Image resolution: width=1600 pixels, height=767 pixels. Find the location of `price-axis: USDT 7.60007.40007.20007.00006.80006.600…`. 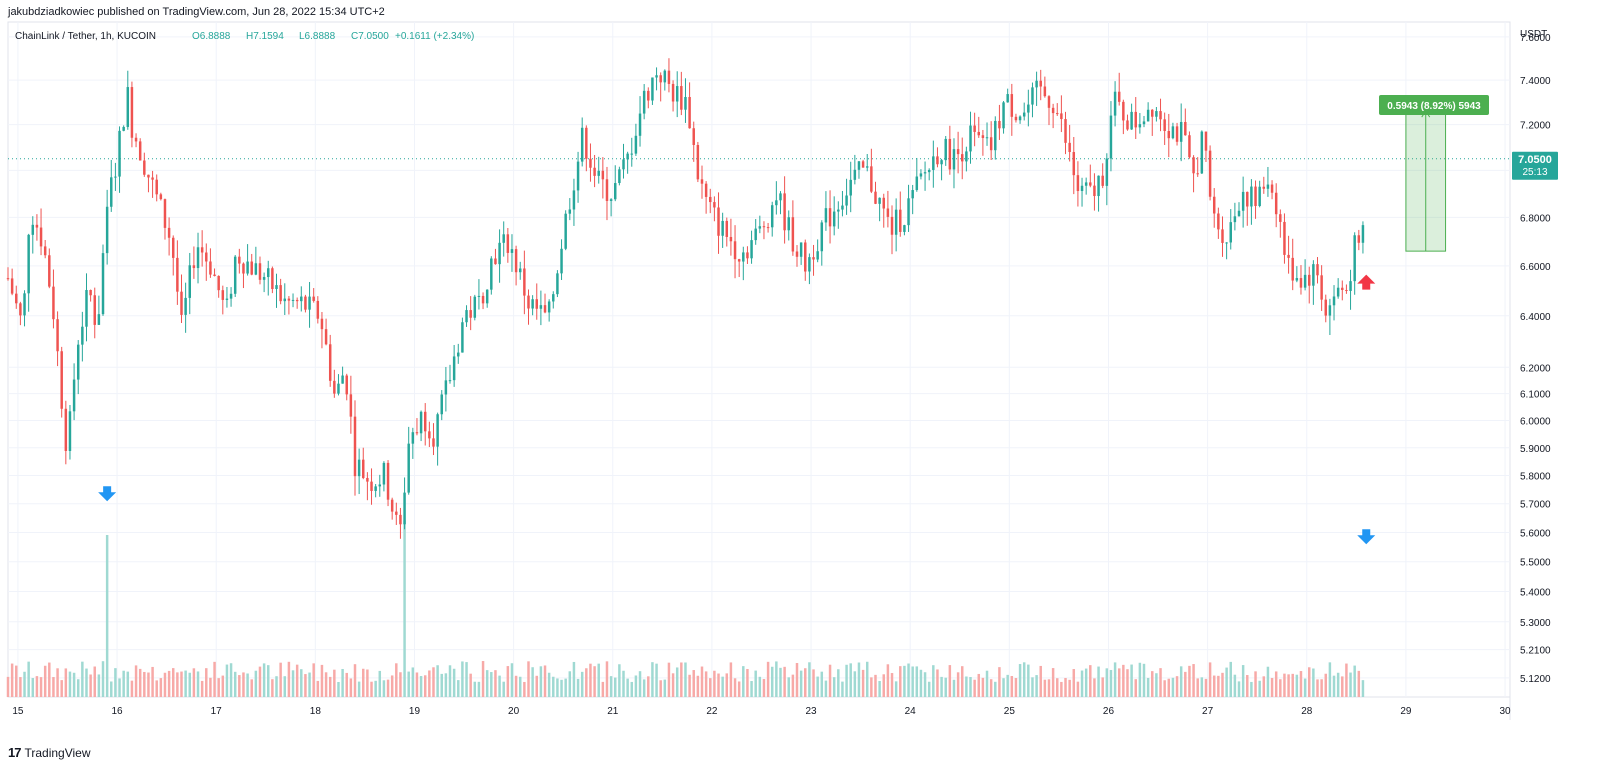

price-axis: USDT 7.60007.40007.20007.00006.80006.600… is located at coordinates (1535, 357).